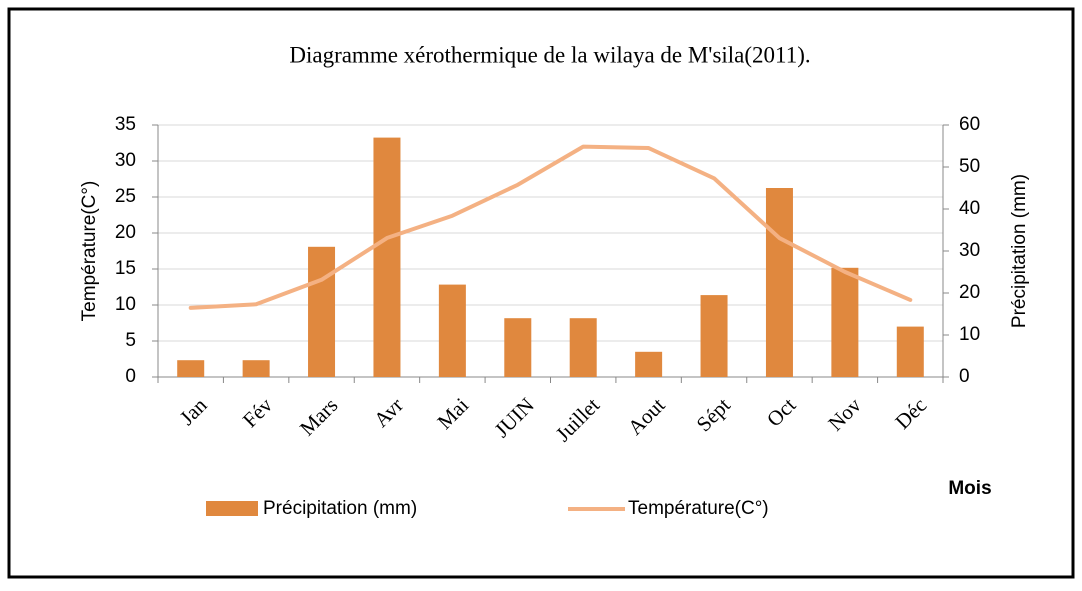  I want to click on legend-label: Température(C°), so click(698, 508).